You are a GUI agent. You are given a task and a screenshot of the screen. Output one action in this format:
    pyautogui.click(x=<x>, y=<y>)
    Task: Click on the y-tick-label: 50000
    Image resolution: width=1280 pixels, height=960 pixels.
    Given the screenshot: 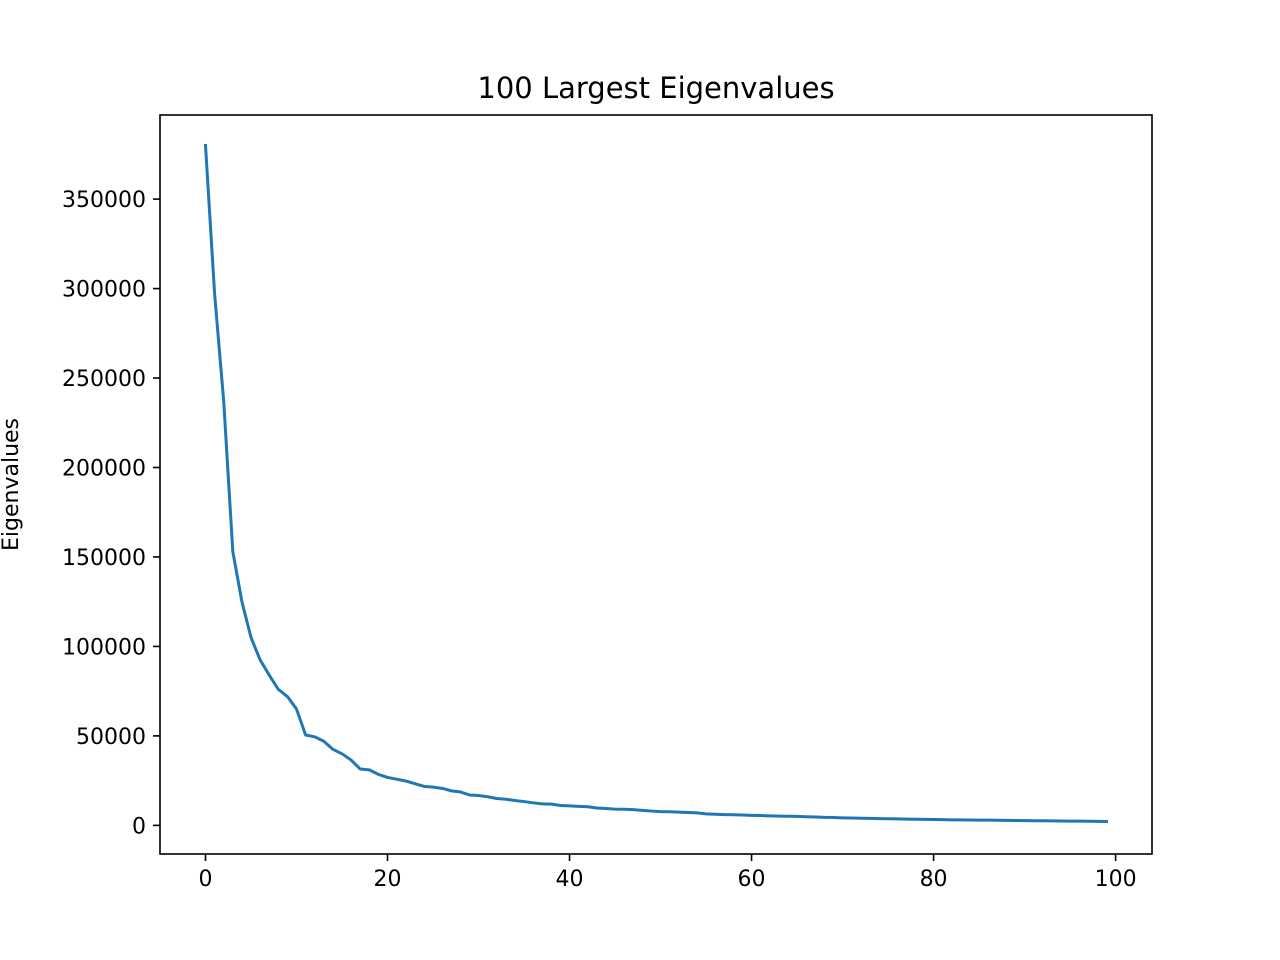 What is the action you would take?
    pyautogui.click(x=111, y=737)
    